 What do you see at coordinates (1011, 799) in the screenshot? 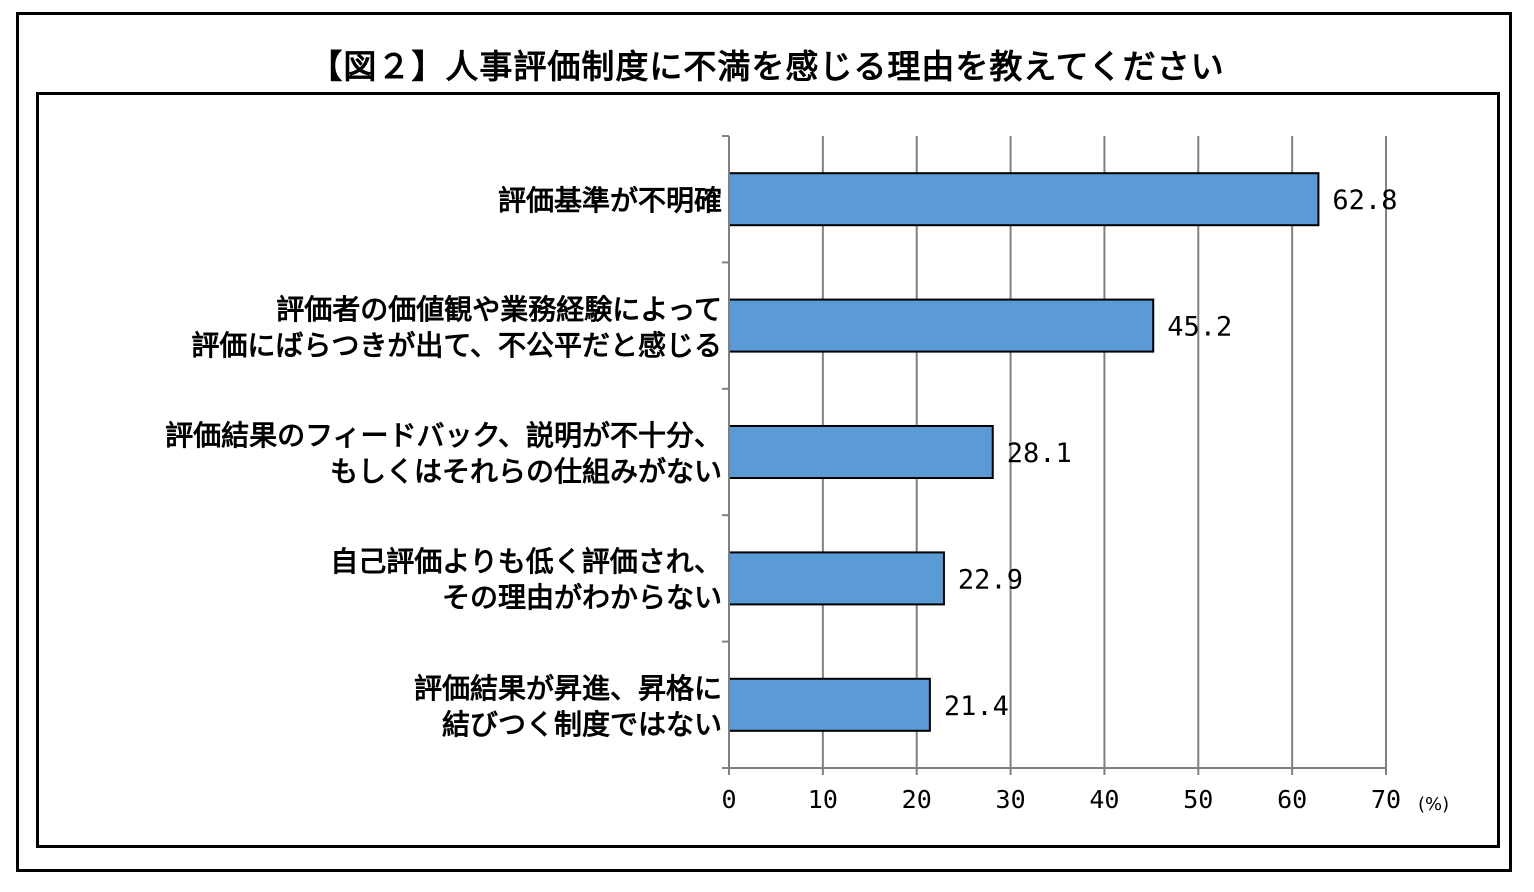
I see `x-tick-label: 30` at bounding box center [1011, 799].